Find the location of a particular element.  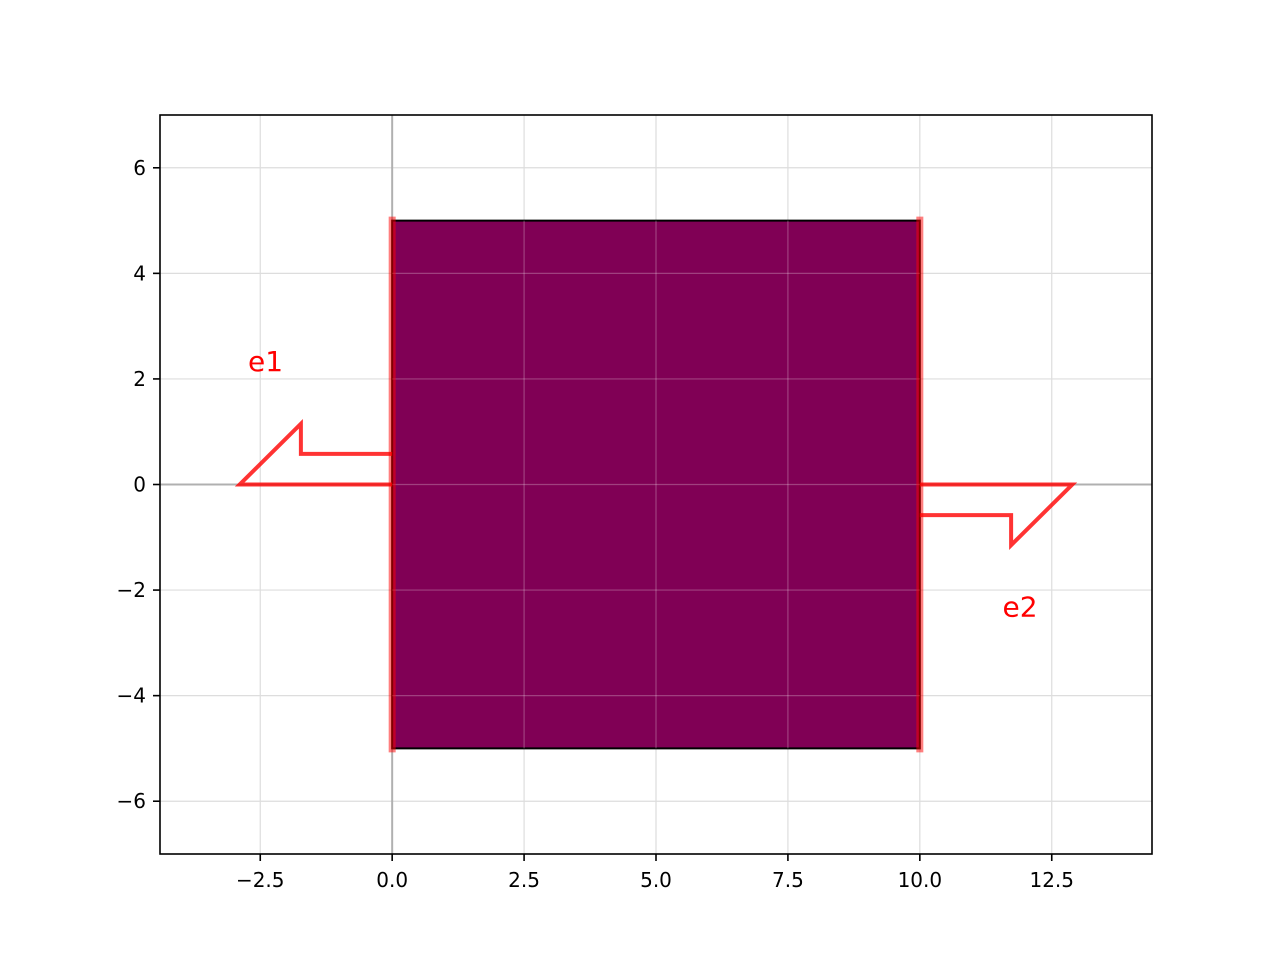

y-tick-label: 0 is located at coordinates (139, 485).